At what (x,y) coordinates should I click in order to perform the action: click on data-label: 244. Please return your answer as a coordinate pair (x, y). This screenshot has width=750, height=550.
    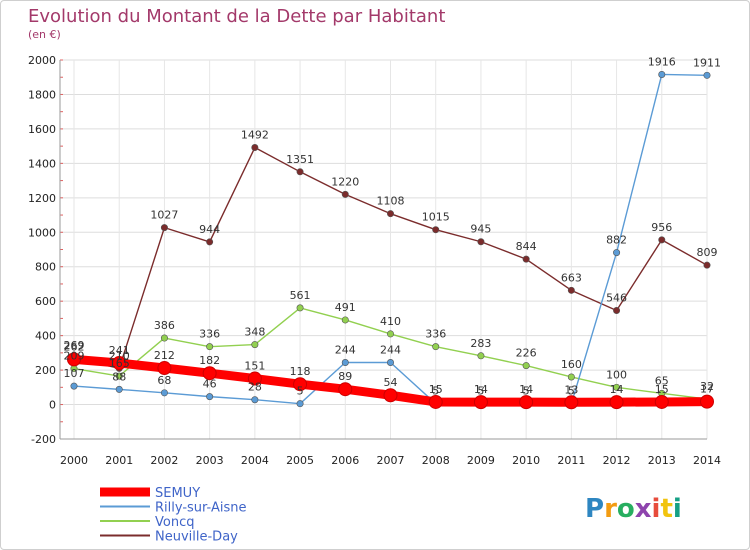
    Looking at the image, I should click on (345, 350).